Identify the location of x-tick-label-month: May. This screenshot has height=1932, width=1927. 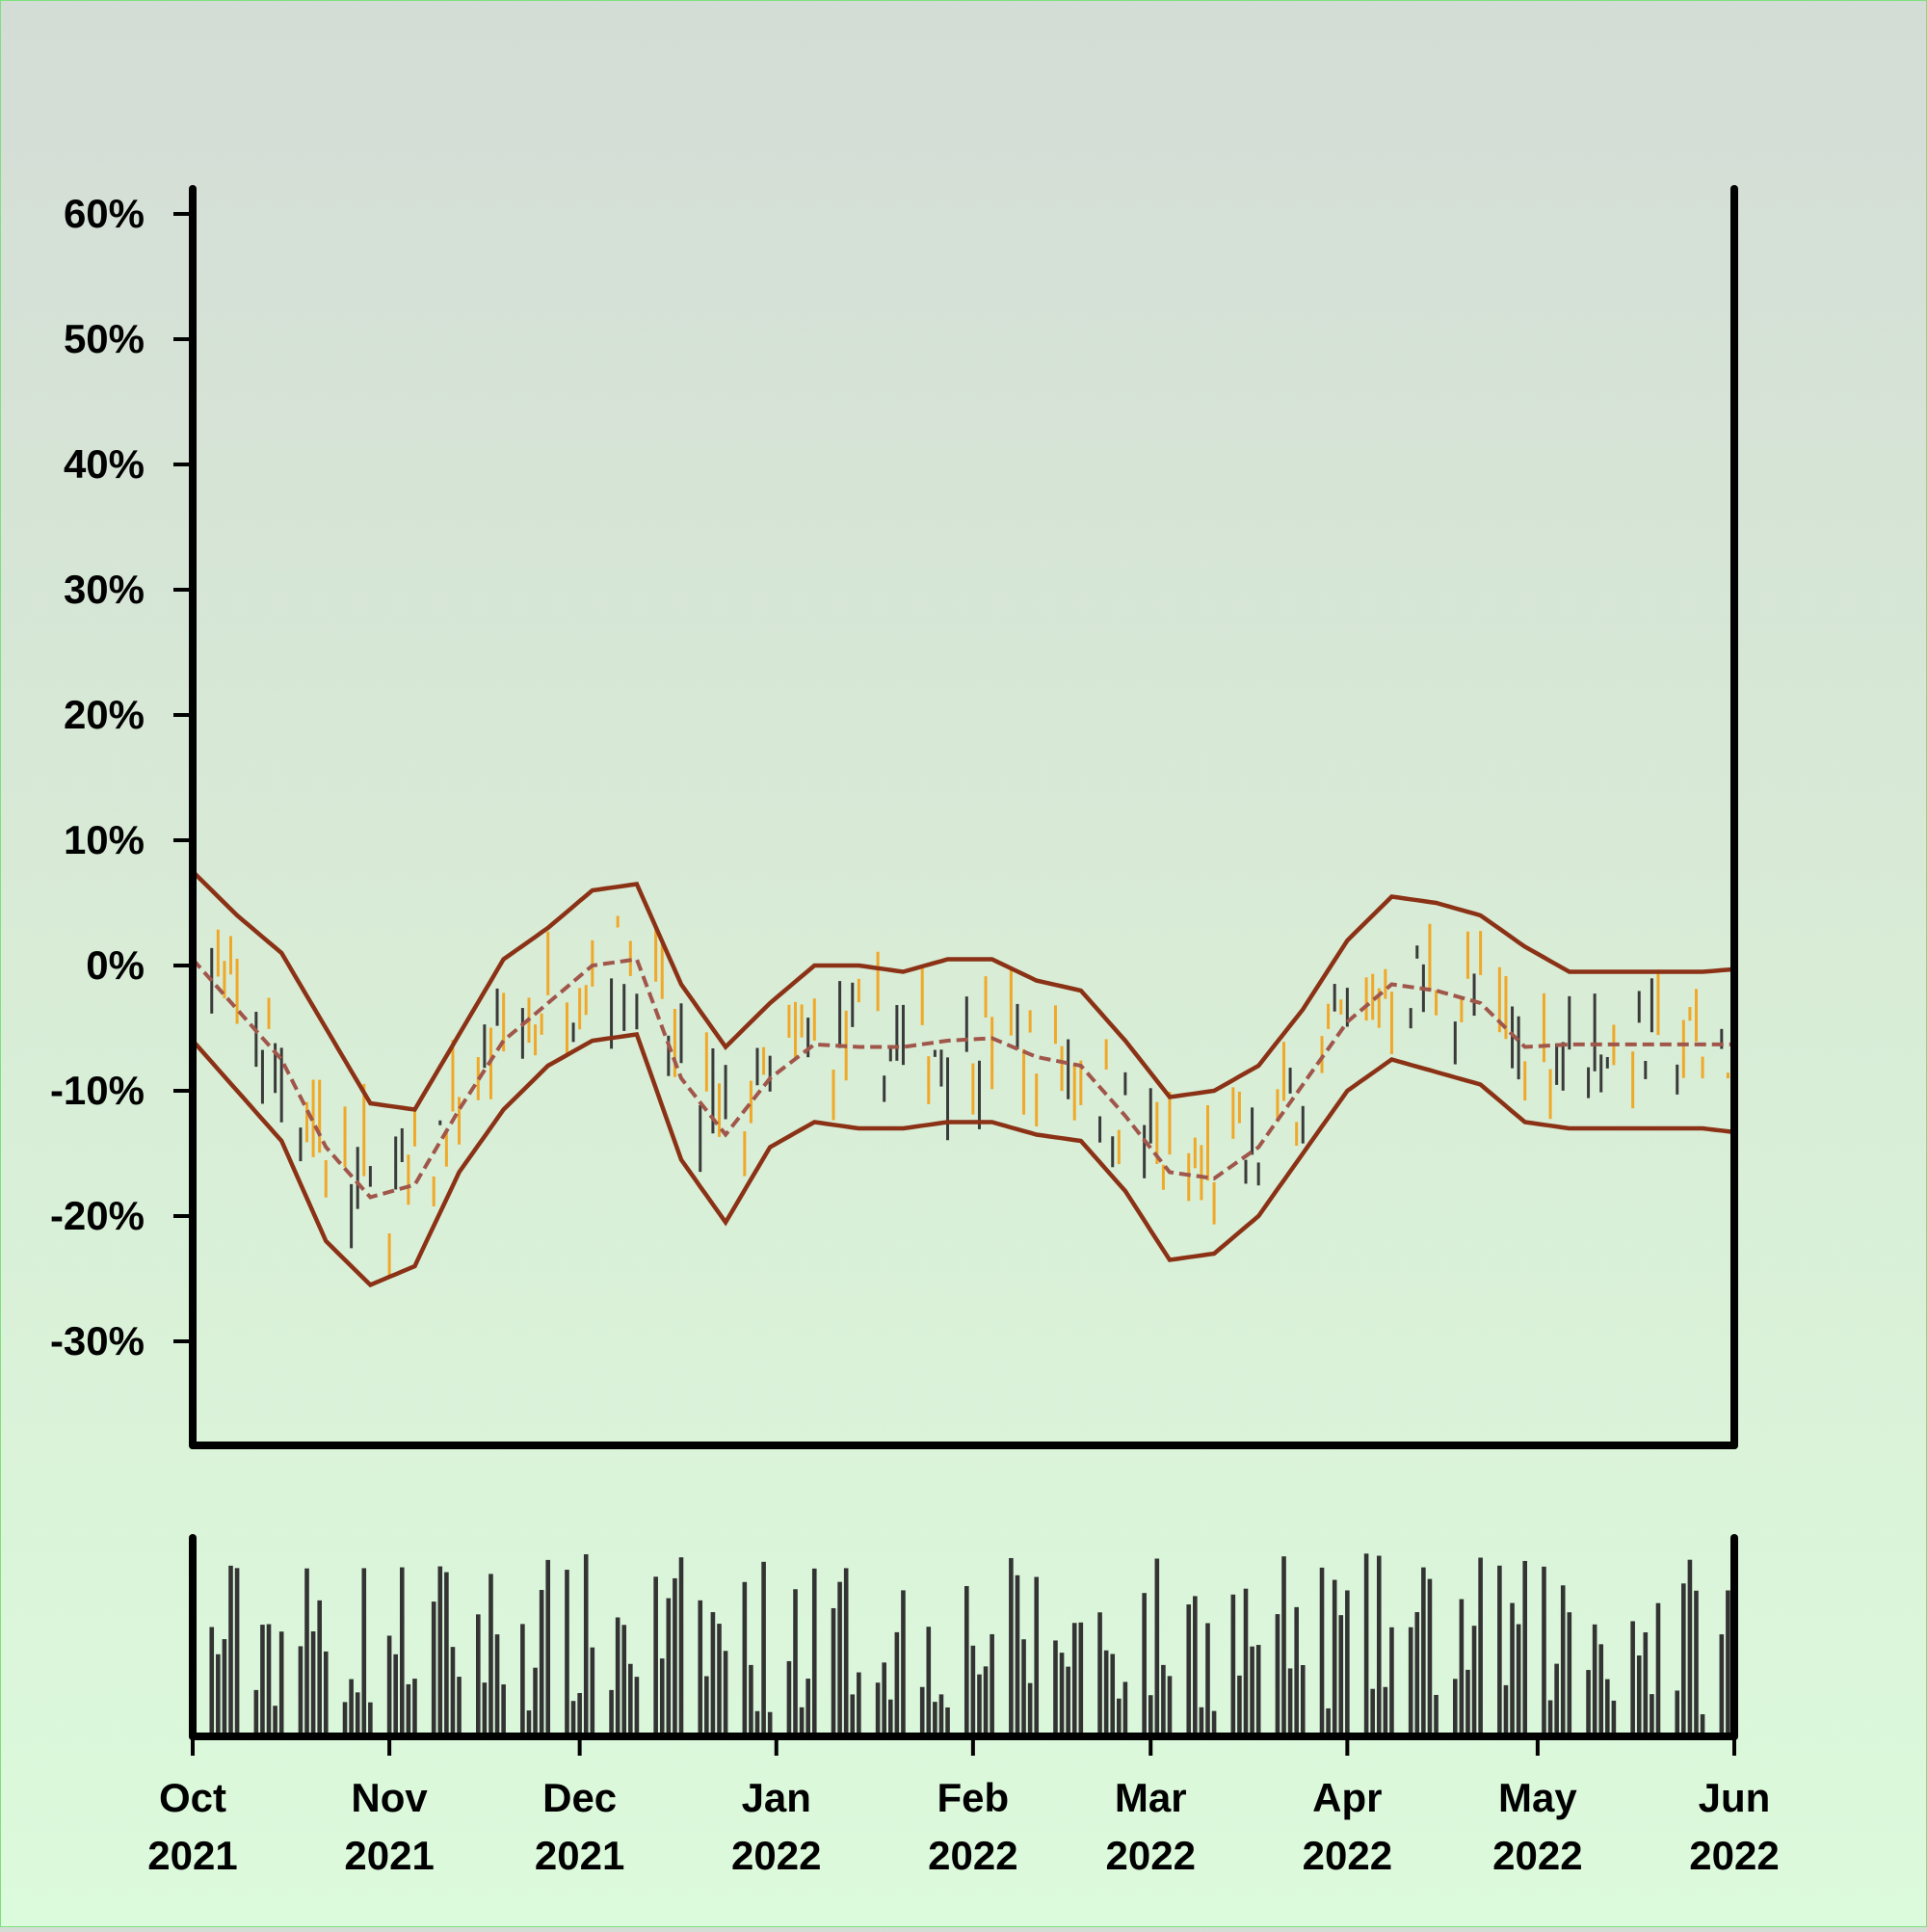
(1537, 1797).